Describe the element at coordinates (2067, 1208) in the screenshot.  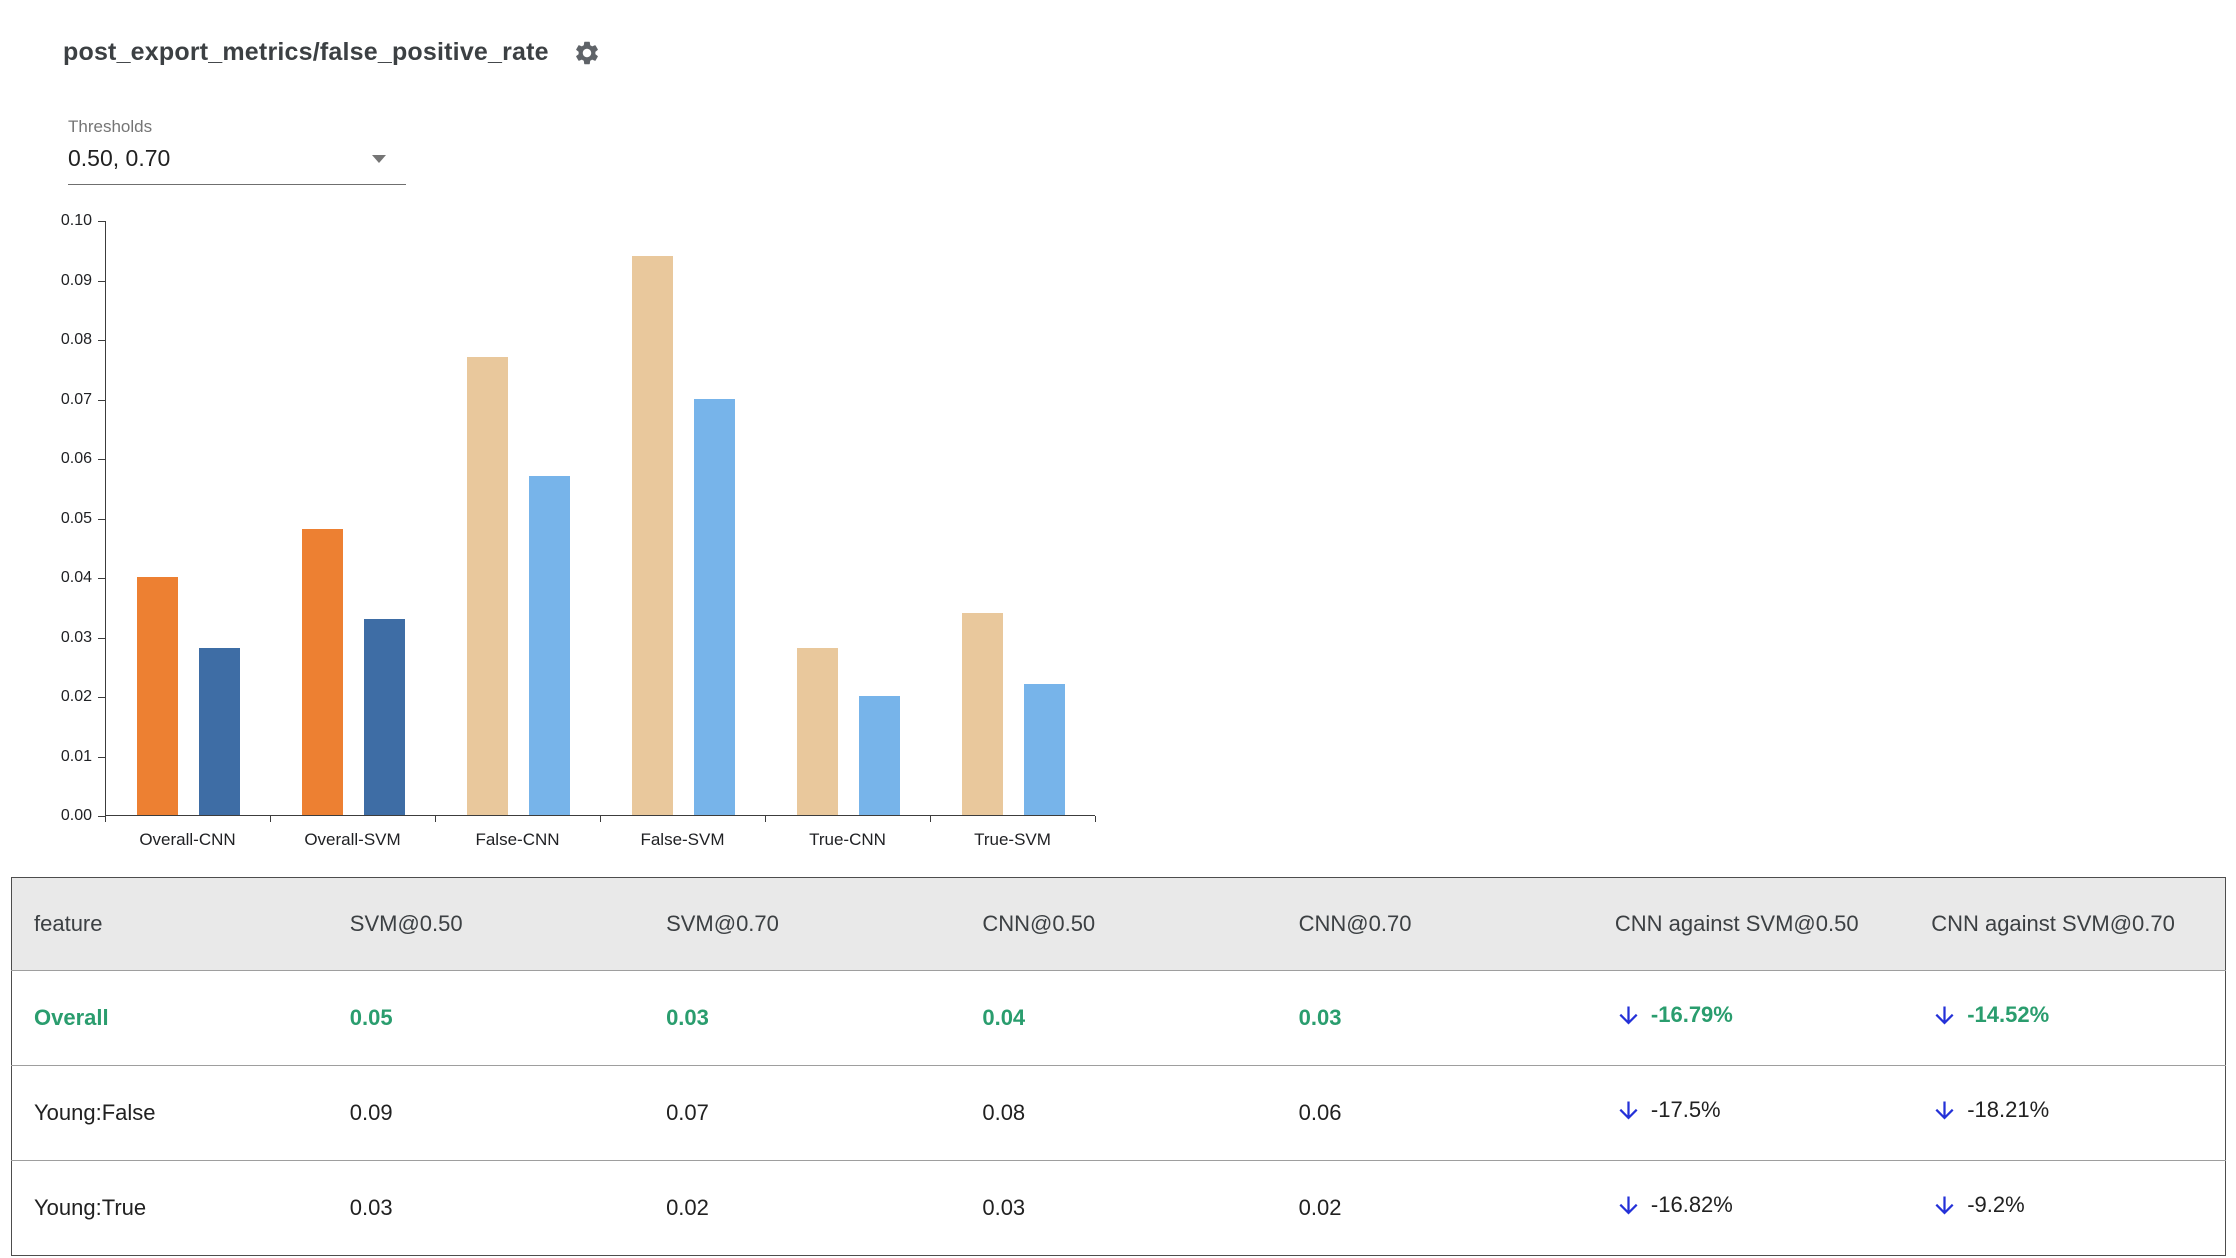
I see `delta-cell: -9.2%` at that location.